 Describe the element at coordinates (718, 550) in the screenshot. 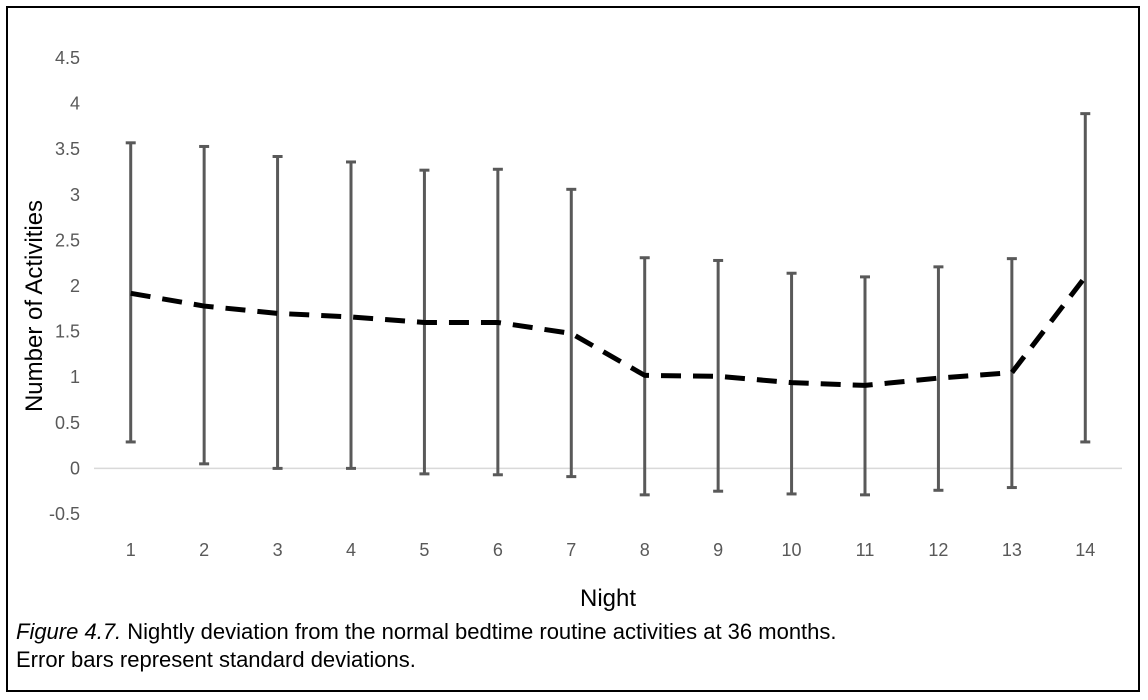

I see `x-tick-label: 9` at that location.